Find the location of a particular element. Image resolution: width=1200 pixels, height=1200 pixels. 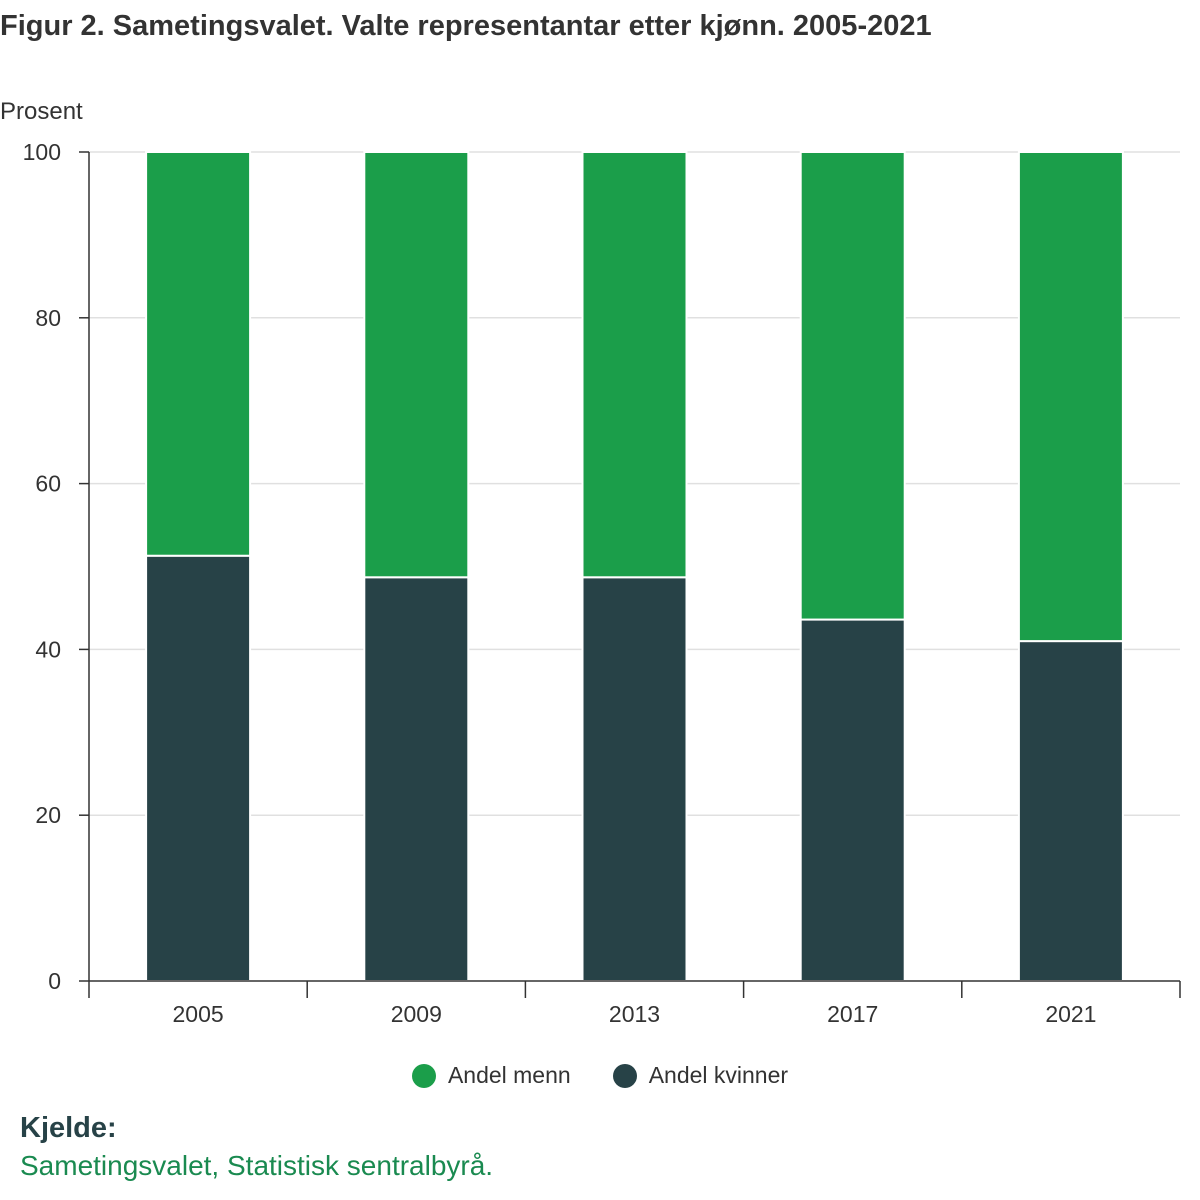

source-text: Sametingsvalet, Statistisk sentralbyrå. is located at coordinates (257, 1165).